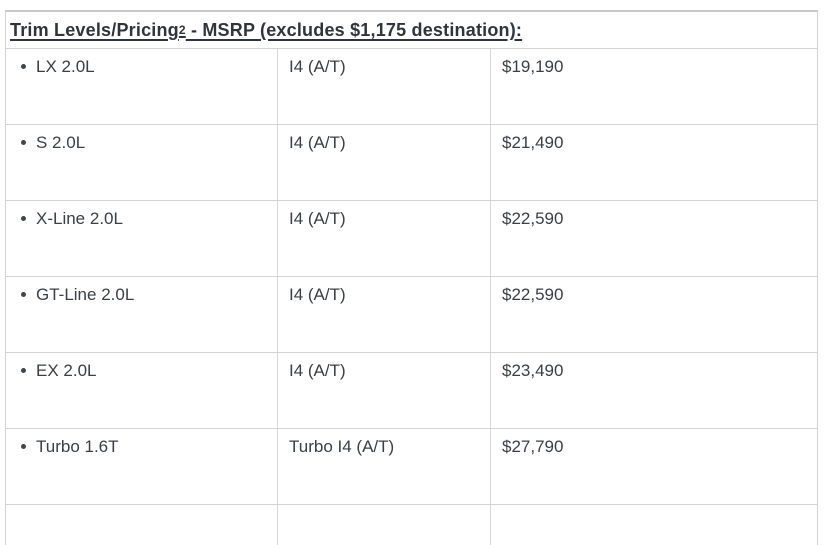 The image size is (826, 545). What do you see at coordinates (61, 142) in the screenshot?
I see `trim-label: S 2.0L` at bounding box center [61, 142].